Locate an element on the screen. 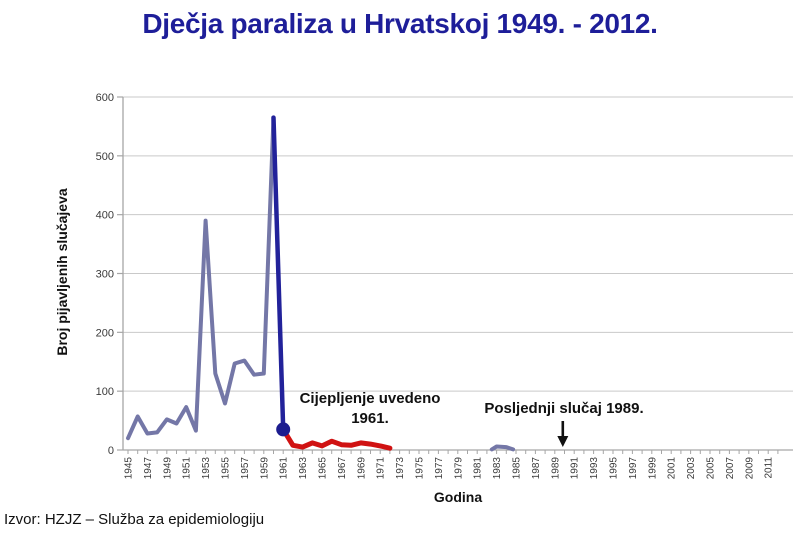  x-tick-label-1981: 1981 is located at coordinates (478, 468).